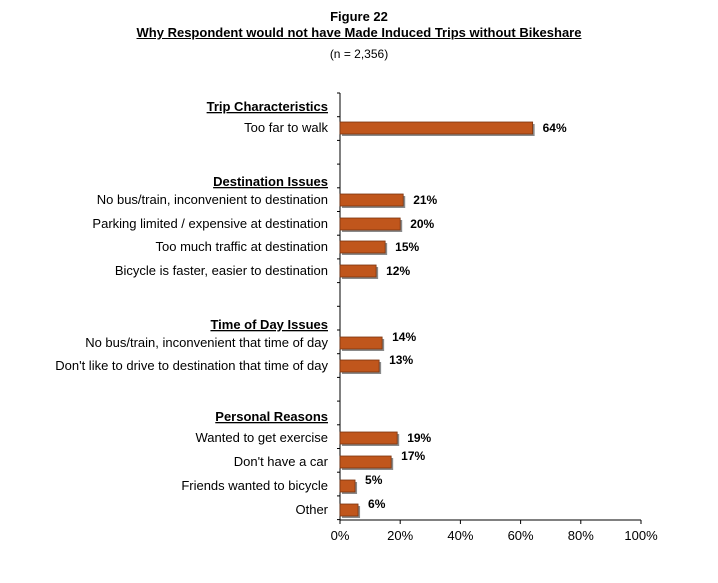 The width and height of the screenshot is (718, 583). Describe the element at coordinates (311, 509) in the screenshot. I see `category-label: Other` at that location.